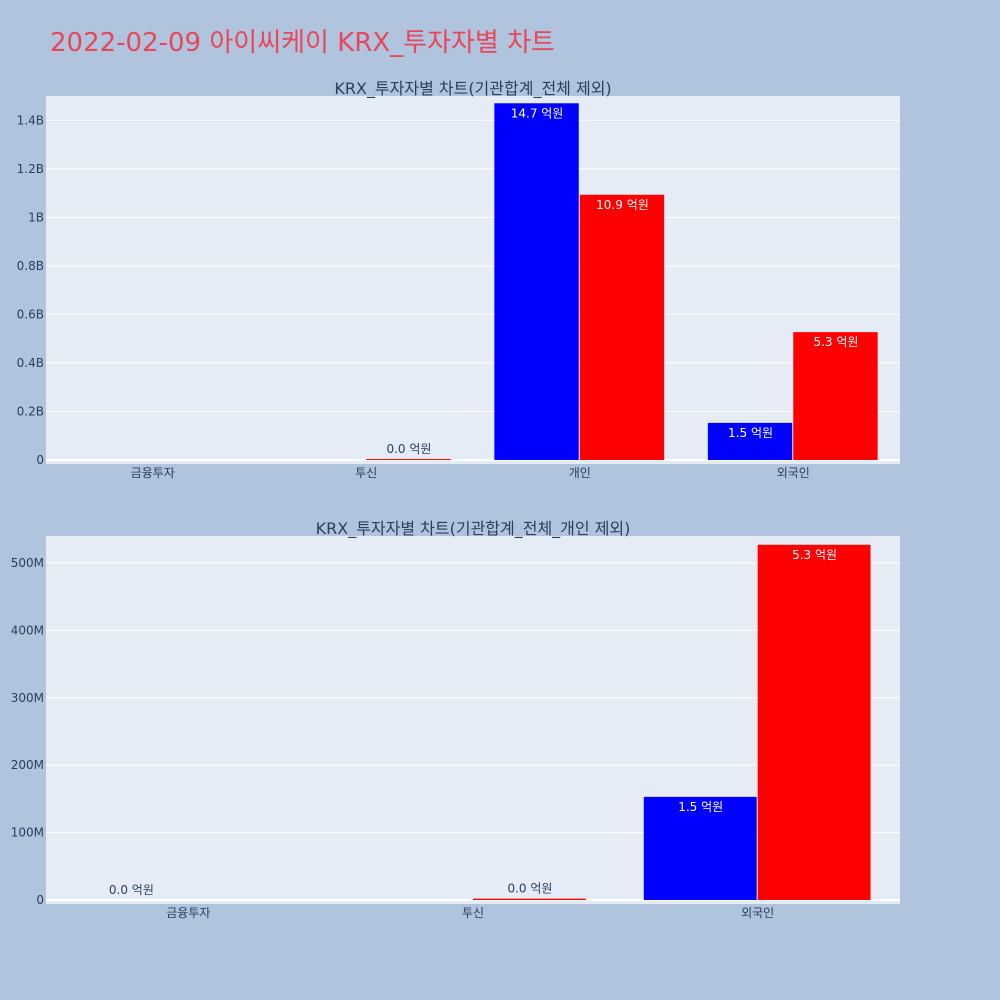  Describe the element at coordinates (30, 363) in the screenshot. I see `y-tick-label: 0.4B` at that location.